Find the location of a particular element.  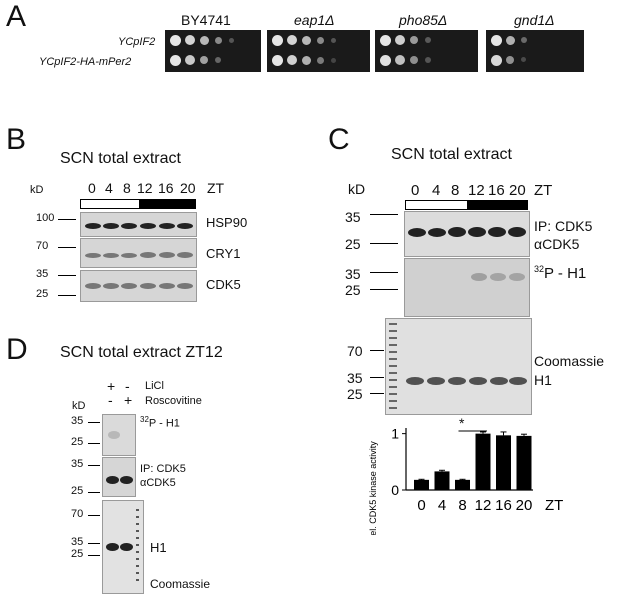

panel-c-kd-label: kD is located at coordinates (357, 189).